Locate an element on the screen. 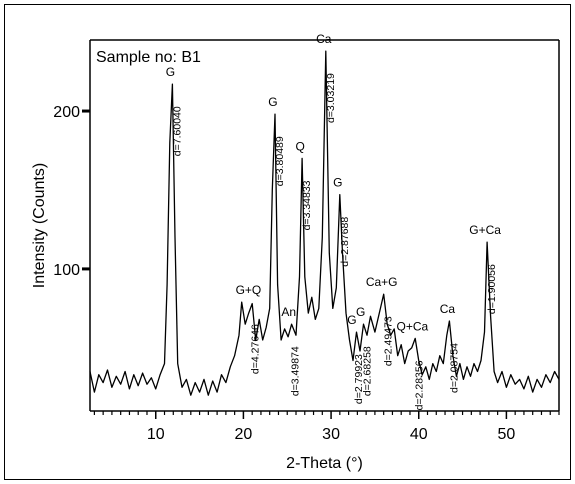  peak-d-spacing-label: d=1.90056 is located at coordinates (492, 289).